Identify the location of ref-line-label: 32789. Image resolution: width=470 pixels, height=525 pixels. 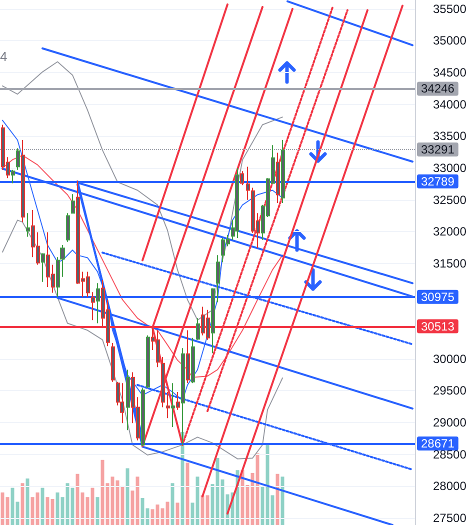
(438, 181).